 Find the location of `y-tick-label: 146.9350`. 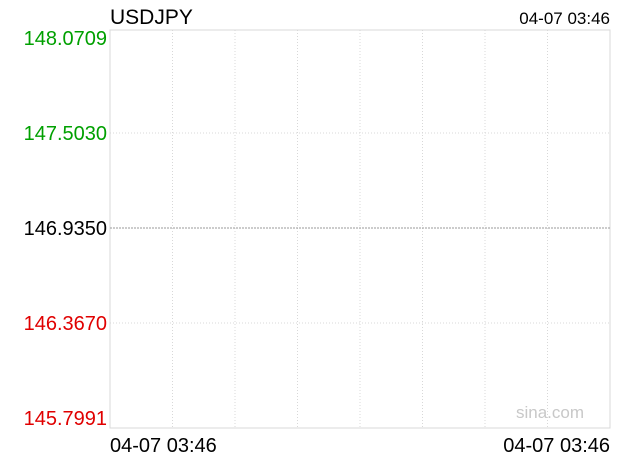

y-tick-label: 146.9350 is located at coordinates (65, 229).